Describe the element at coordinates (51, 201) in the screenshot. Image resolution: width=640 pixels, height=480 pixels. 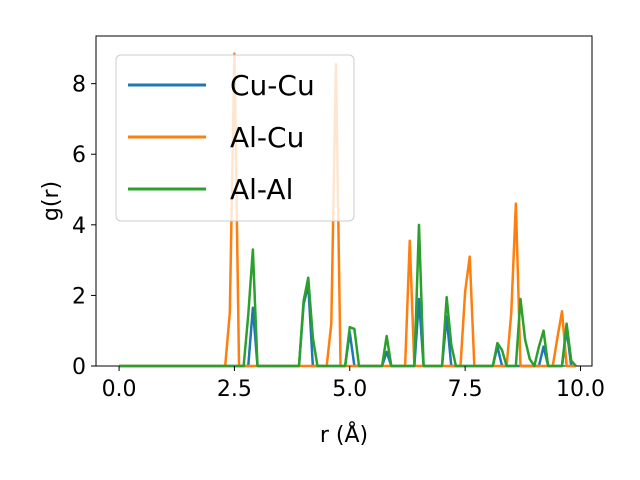
I see `y-axis-label: g(r)` at that location.